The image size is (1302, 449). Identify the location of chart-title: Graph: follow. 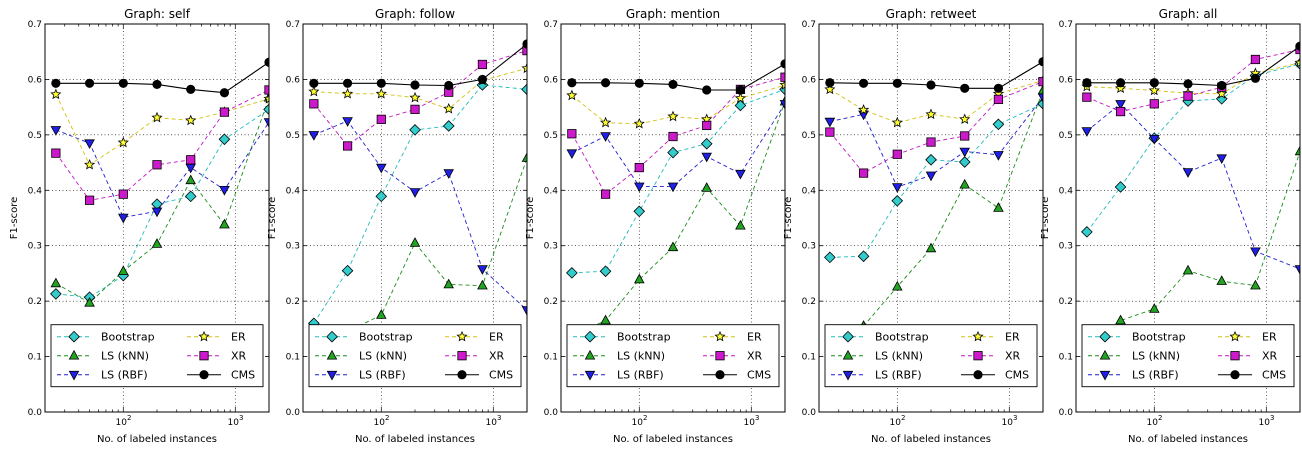
(415, 14).